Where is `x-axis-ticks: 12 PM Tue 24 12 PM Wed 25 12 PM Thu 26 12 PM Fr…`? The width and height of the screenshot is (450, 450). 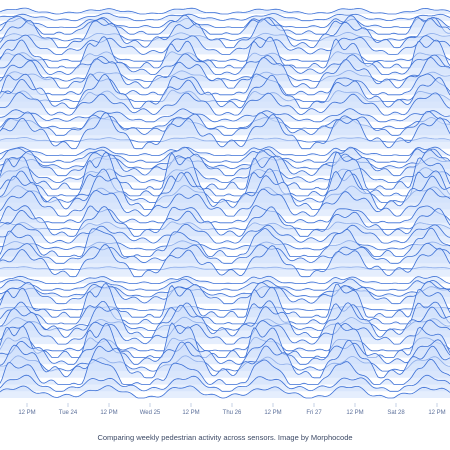
x-axis-ticks: 12 PM Tue 24 12 PM Wed 25 12 PM Thu 26 12 PM Fr… is located at coordinates (231, 409).